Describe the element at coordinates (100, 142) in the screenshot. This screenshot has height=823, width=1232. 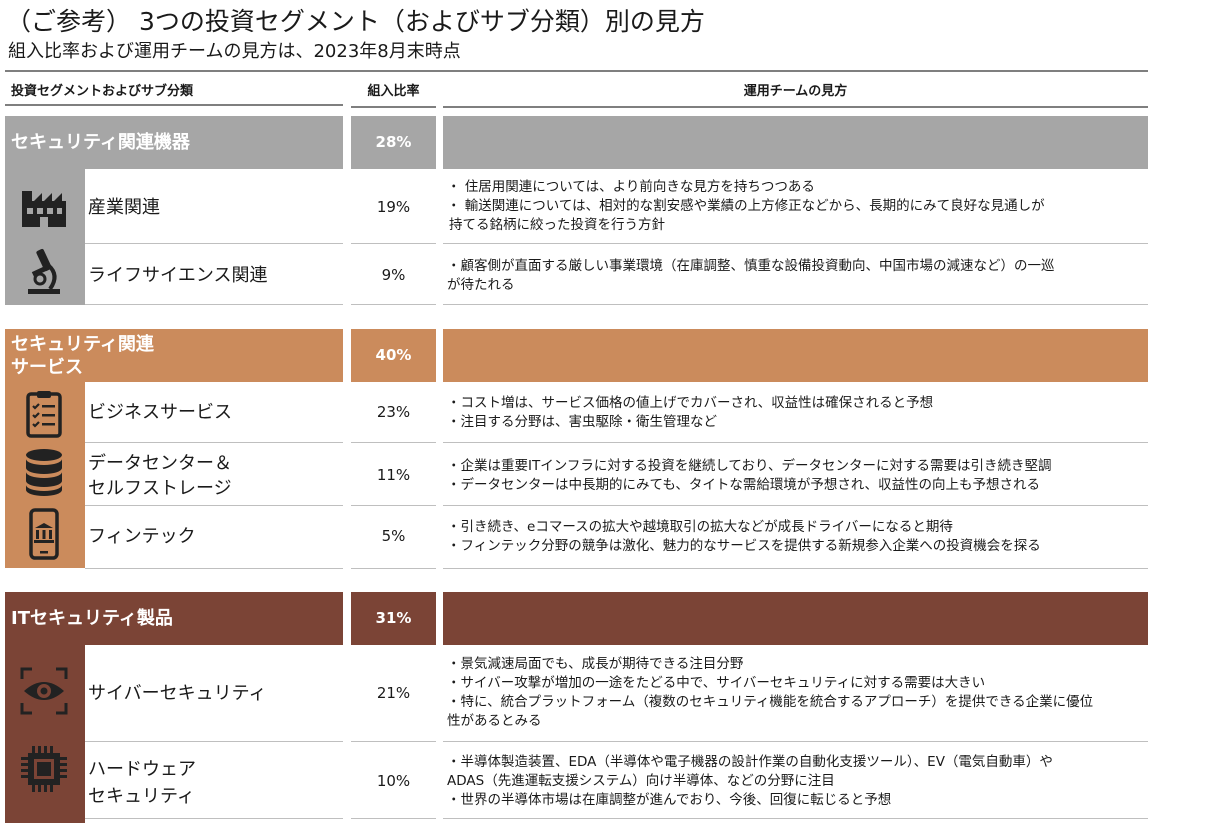
I see `segment-name: セキュリティ関連機器` at that location.